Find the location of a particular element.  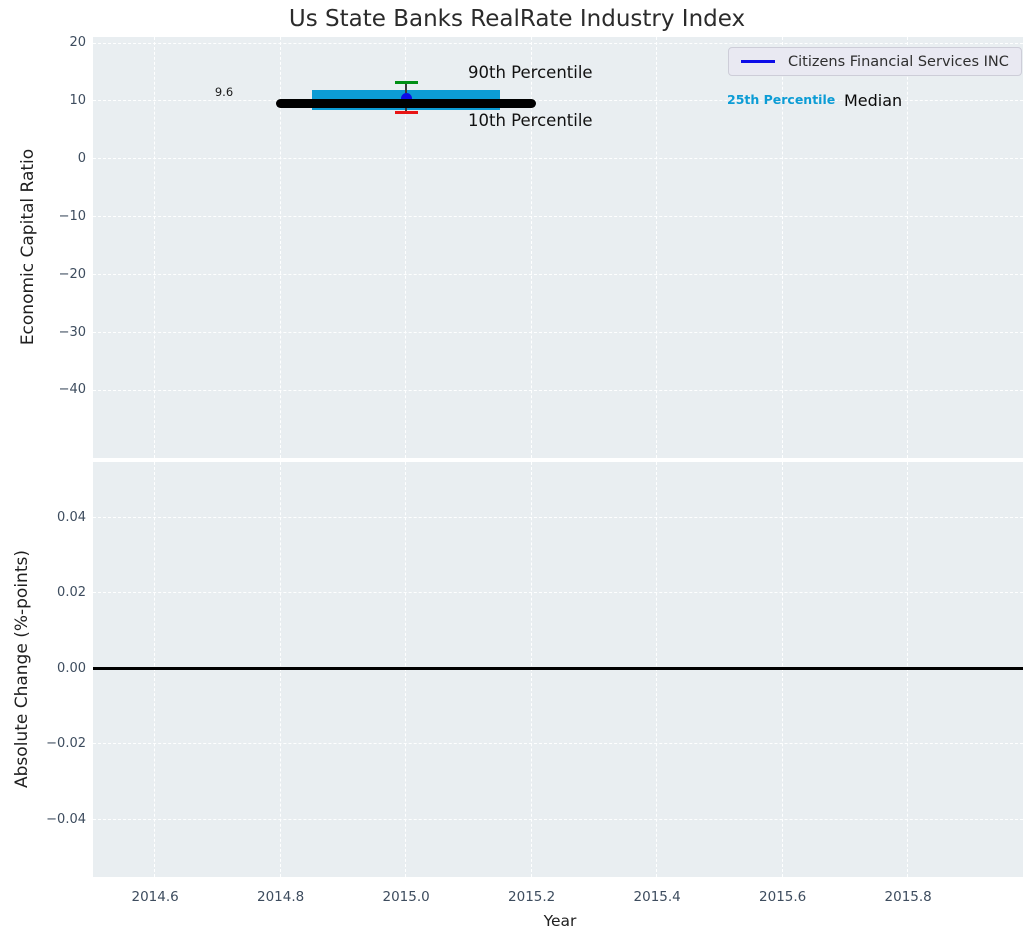

errorbar-cap-90th is located at coordinates (406, 83).